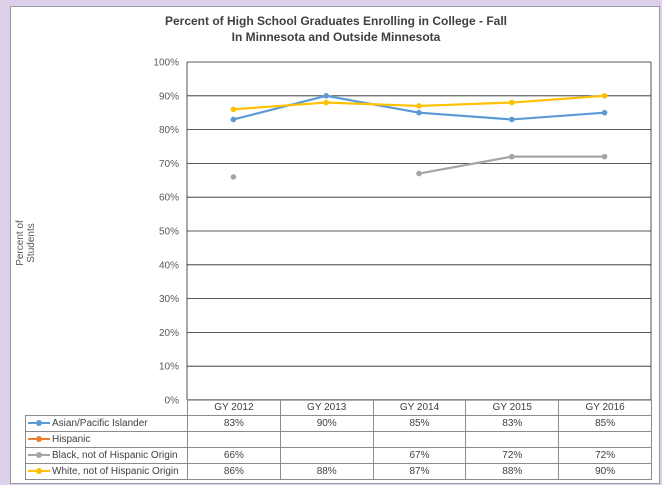 The image size is (662, 485). I want to click on legend-entry: Hispanic, so click(106, 439).